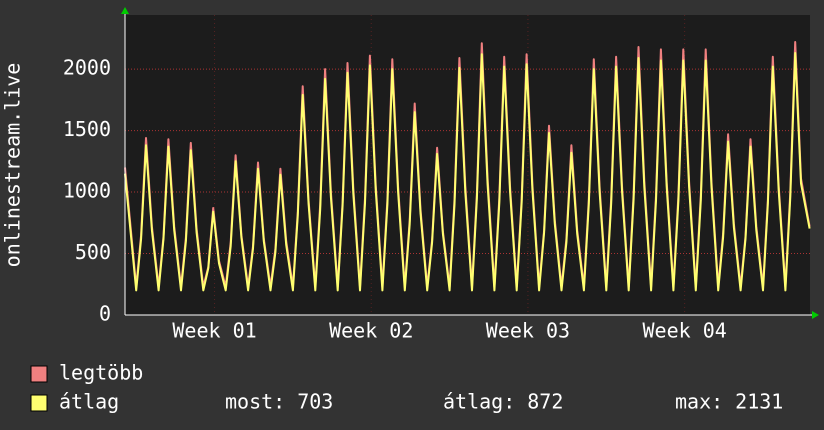 This screenshot has width=824, height=430. I want to click on stat-value: 872, so click(545, 402).